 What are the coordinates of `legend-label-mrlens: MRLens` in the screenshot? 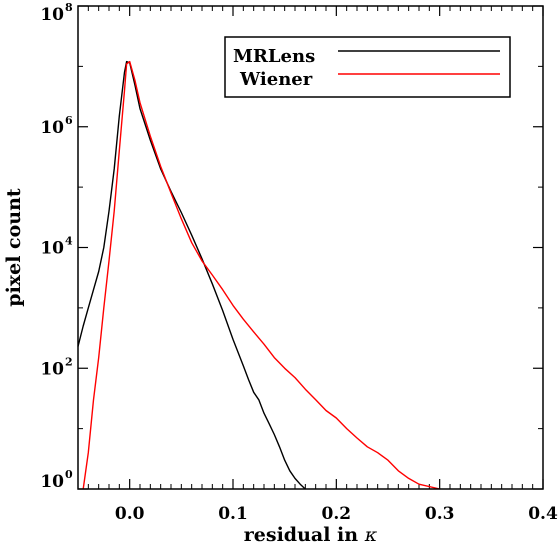 It's located at (274, 56).